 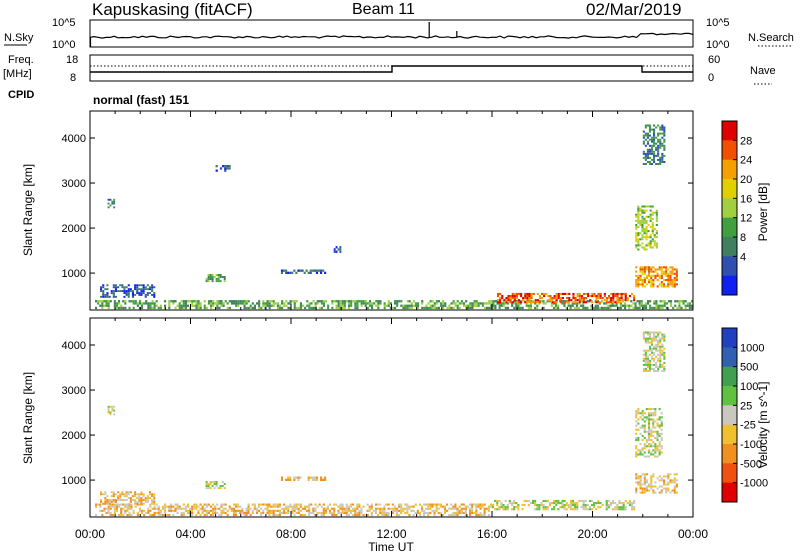 I want to click on power-cbar-swatch, so click(x=729, y=150).